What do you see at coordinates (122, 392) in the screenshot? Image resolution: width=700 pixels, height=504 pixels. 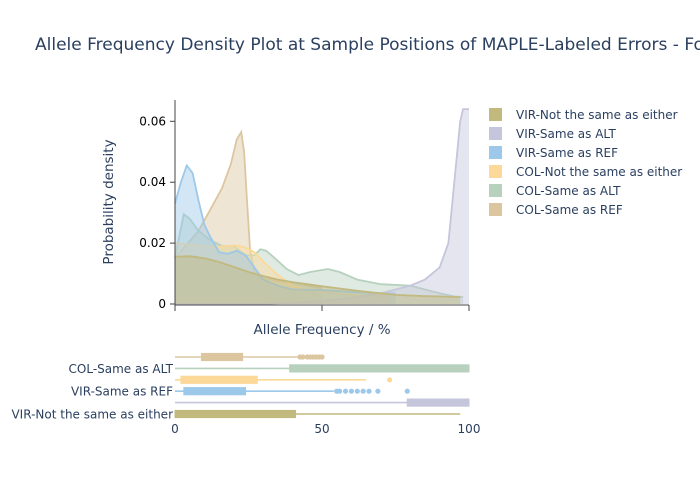 I see `box-axis-label: VIR-Same as REF` at bounding box center [122, 392].